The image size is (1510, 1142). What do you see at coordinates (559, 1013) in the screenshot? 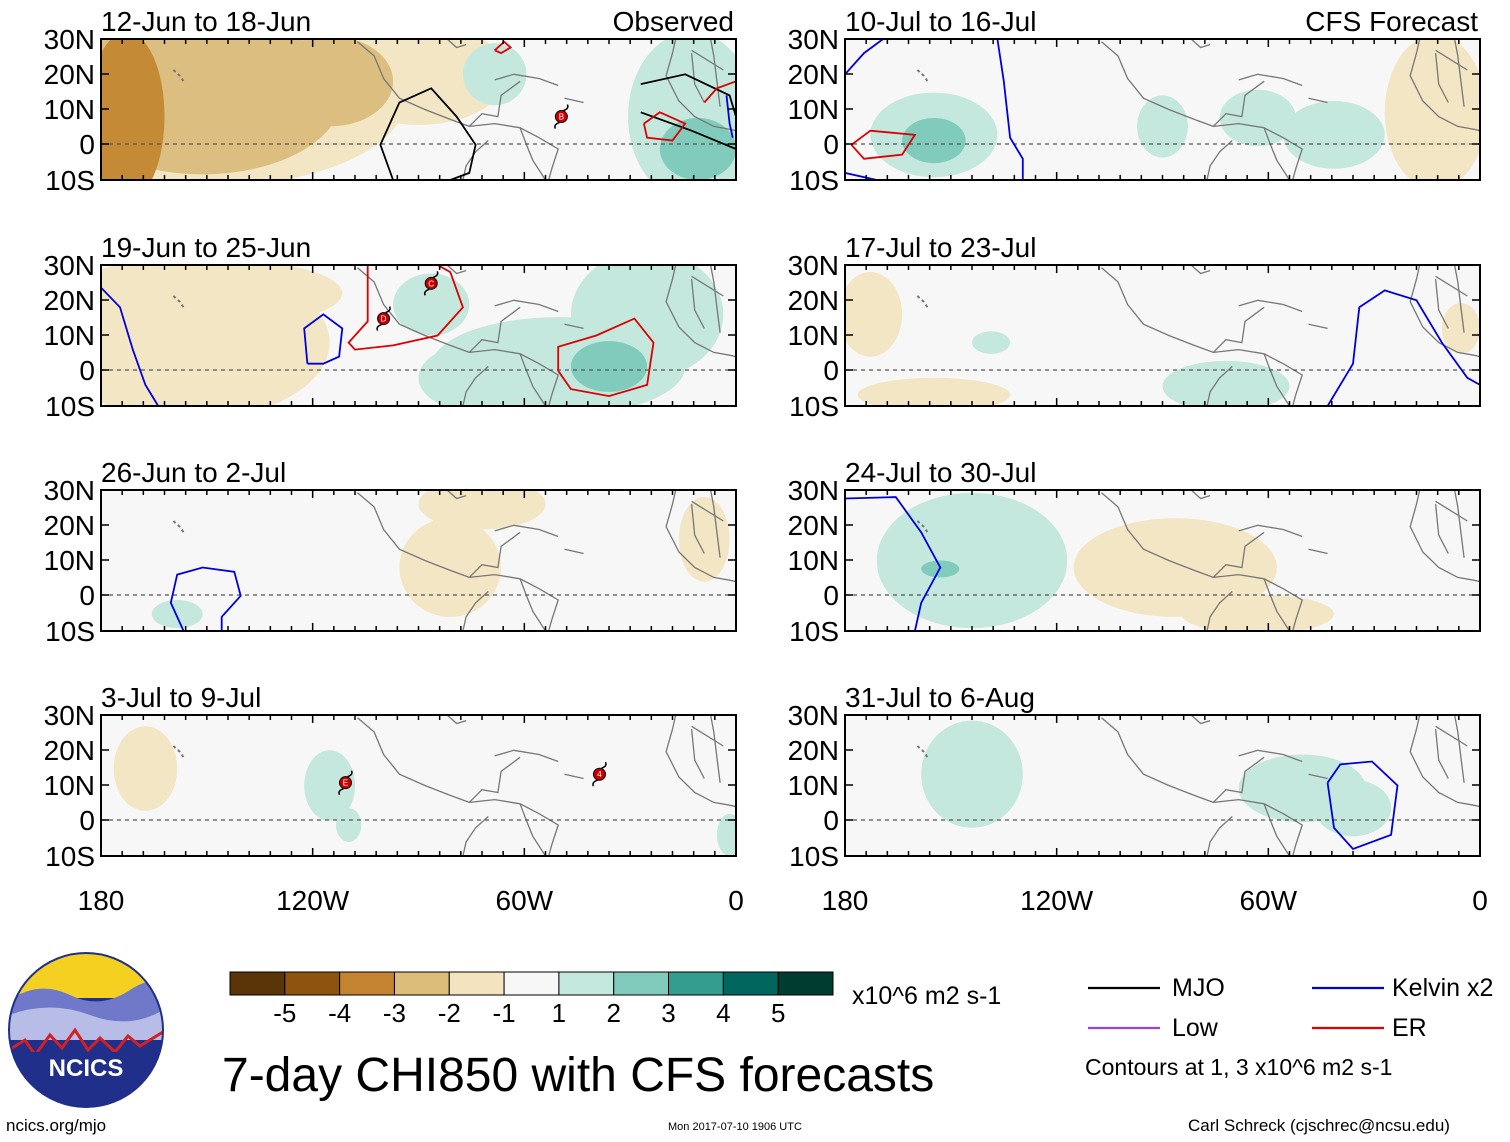
I see `colorbar-tick: 1` at bounding box center [559, 1013].